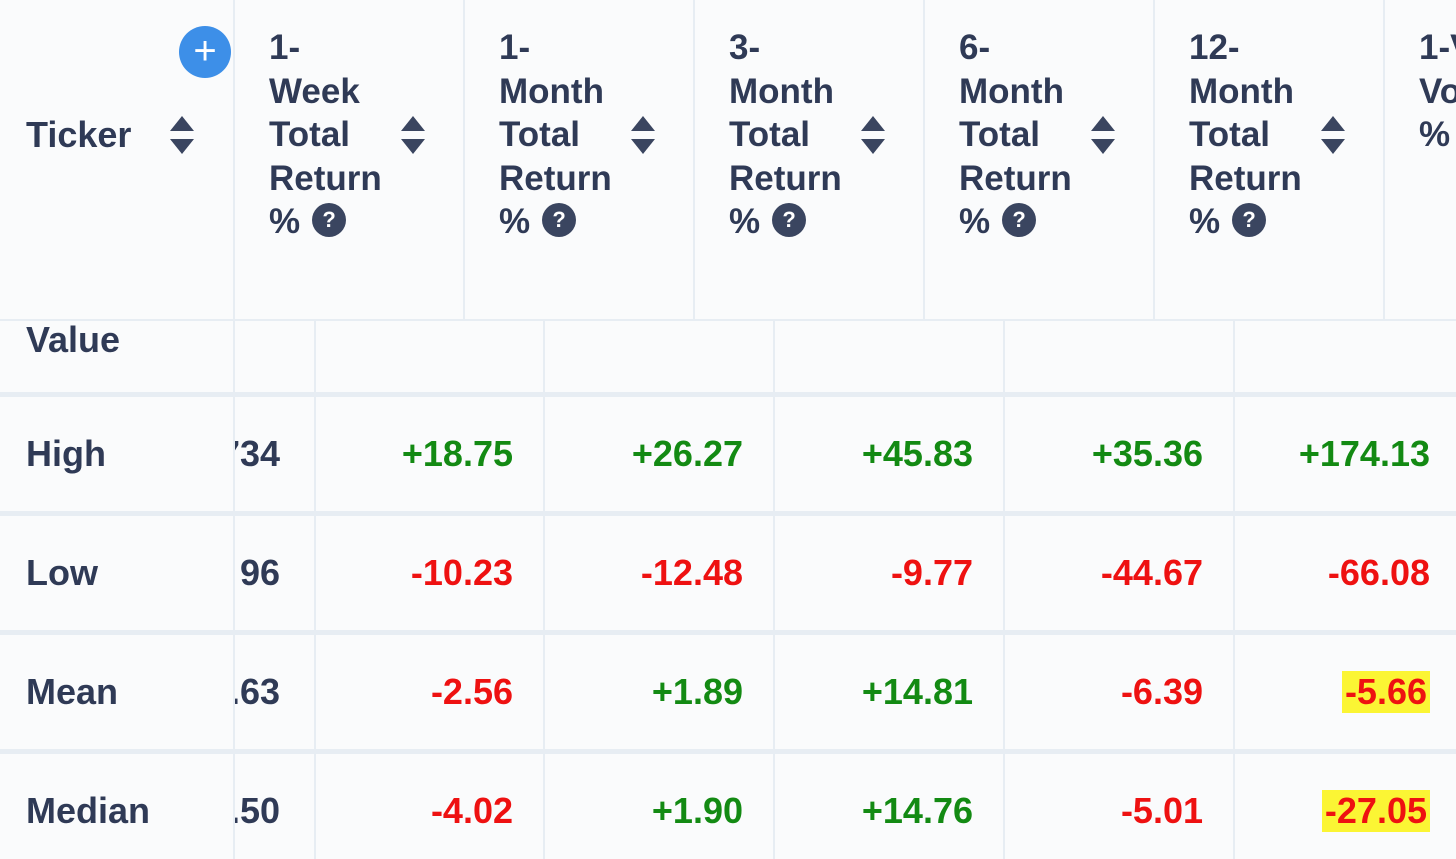 The image size is (1456, 859). I want to click on row-label: Value, so click(73, 339).